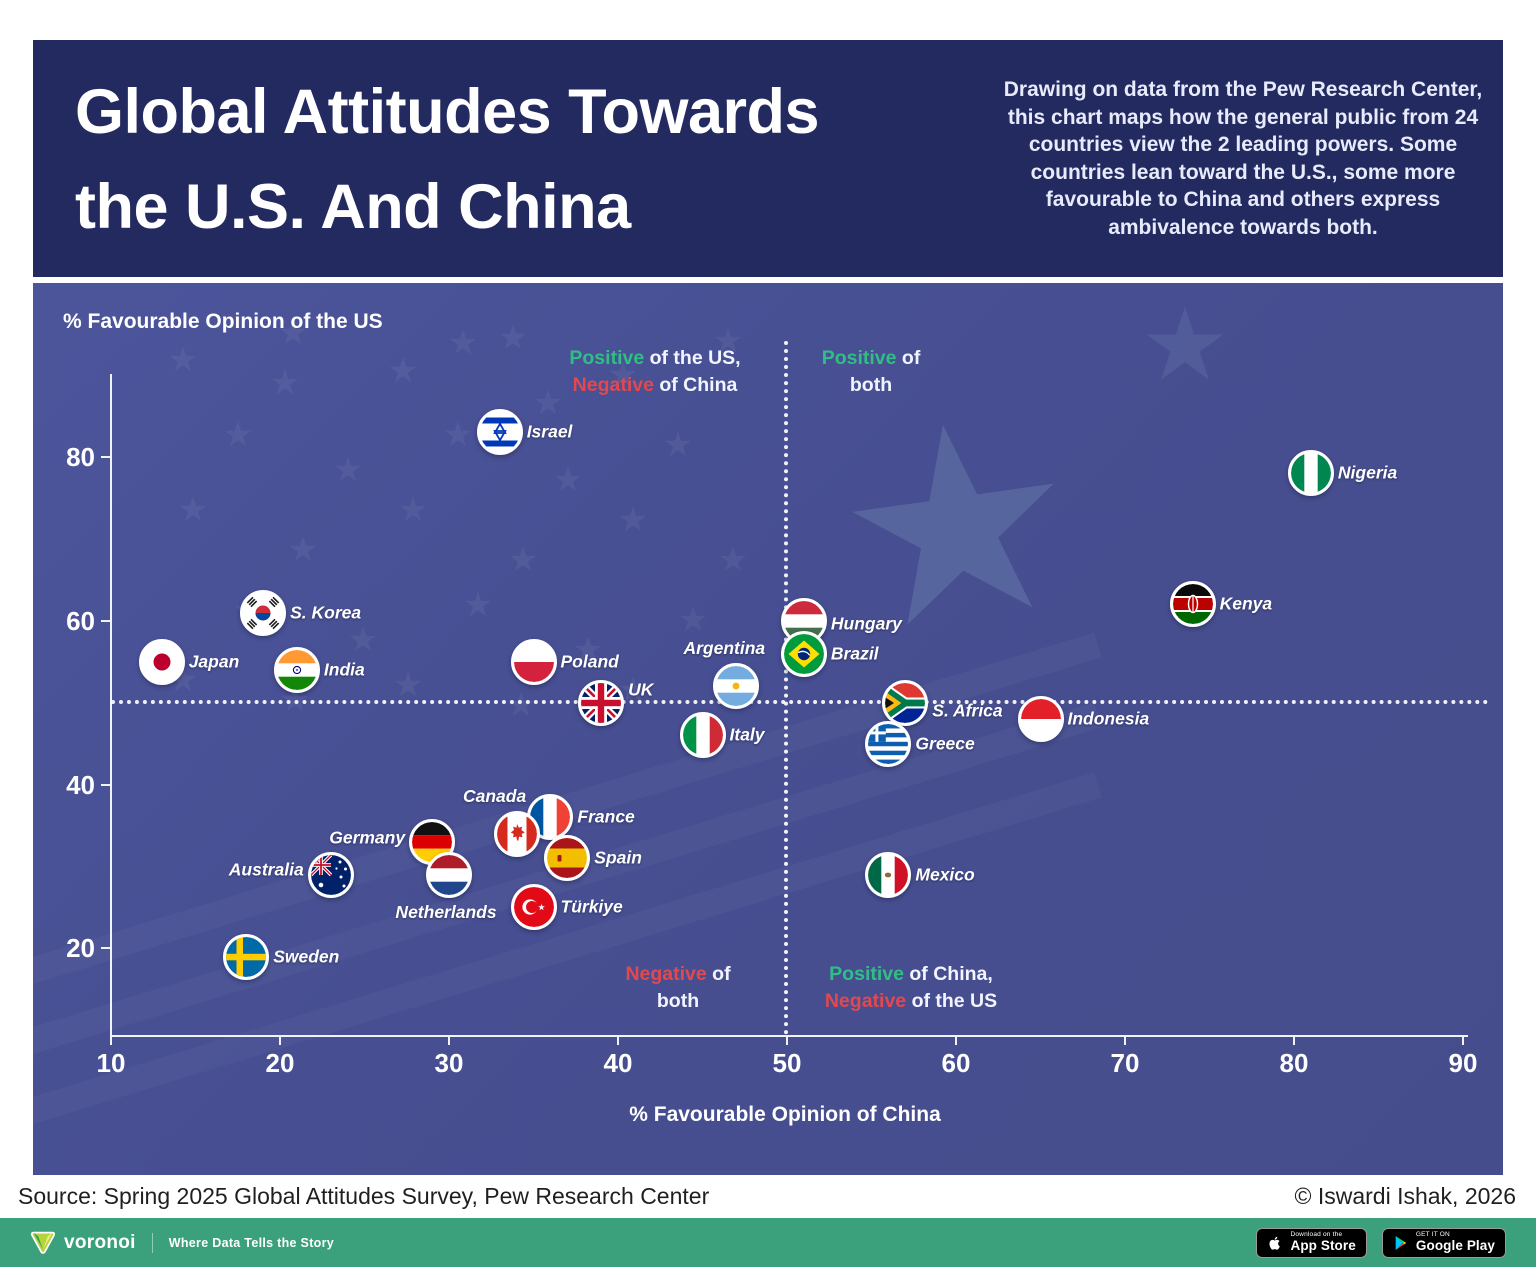 This screenshot has height=1267, width=1536. What do you see at coordinates (1455, 1245) in the screenshot?
I see `google-play-badge-bigtext: Google Play` at bounding box center [1455, 1245].